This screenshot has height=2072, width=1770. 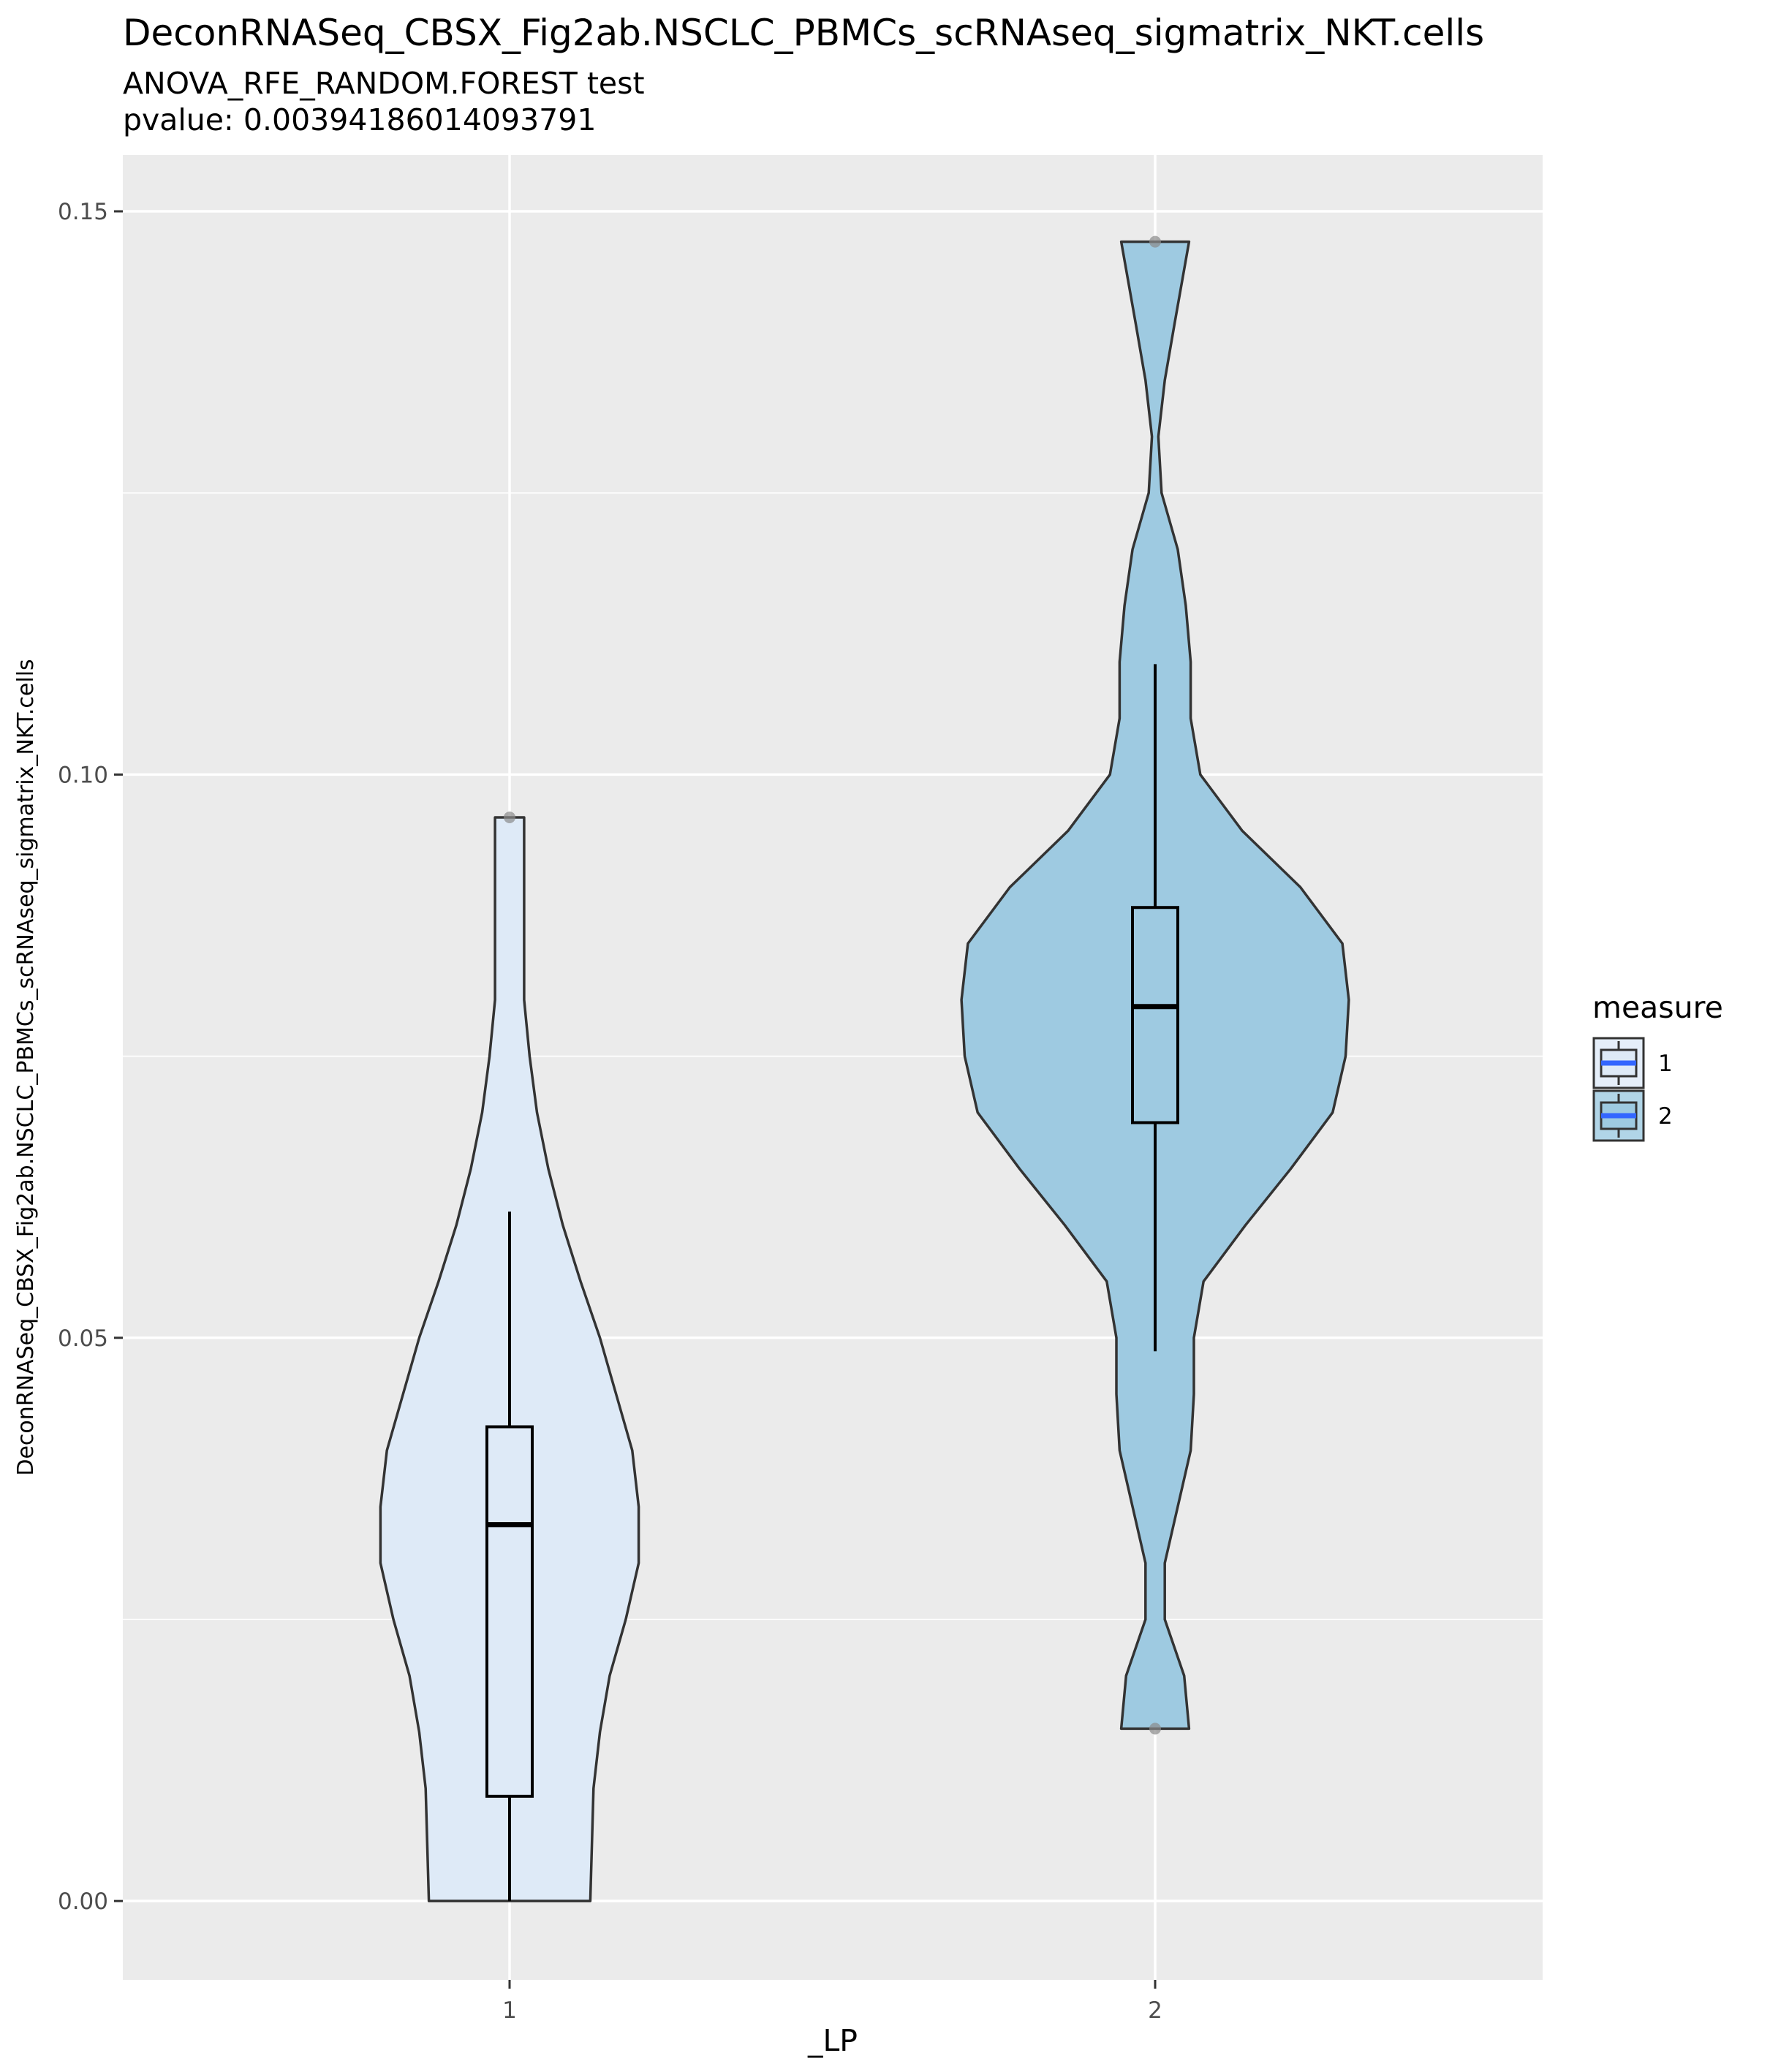 What do you see at coordinates (83, 1339) in the screenshot?
I see `y-tick-label: 0.05` at bounding box center [83, 1339].